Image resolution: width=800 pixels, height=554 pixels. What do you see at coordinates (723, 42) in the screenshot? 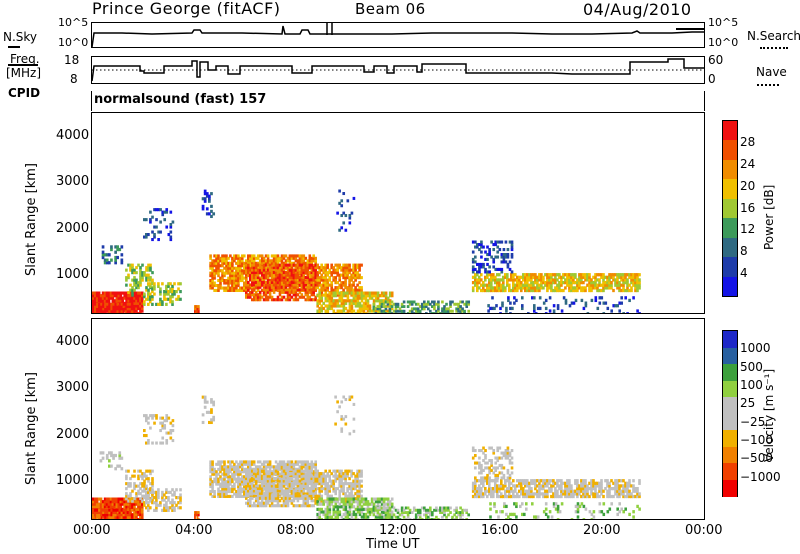
I see `nsearch-tick-bottom: 10^0` at bounding box center [723, 42].